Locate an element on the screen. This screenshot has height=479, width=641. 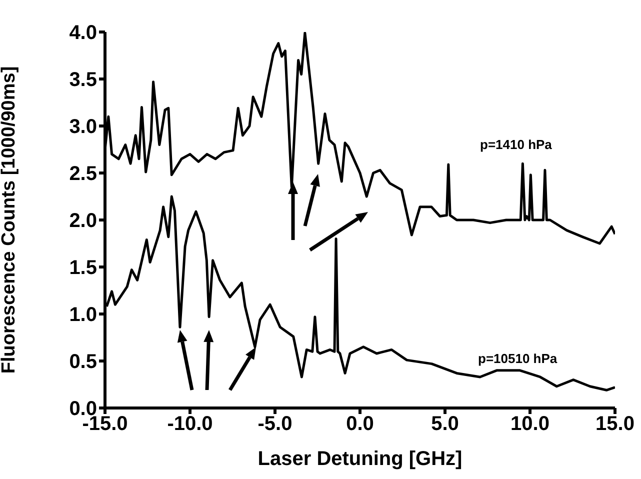
x-tick-label: -5.0 is located at coordinates (275, 424).